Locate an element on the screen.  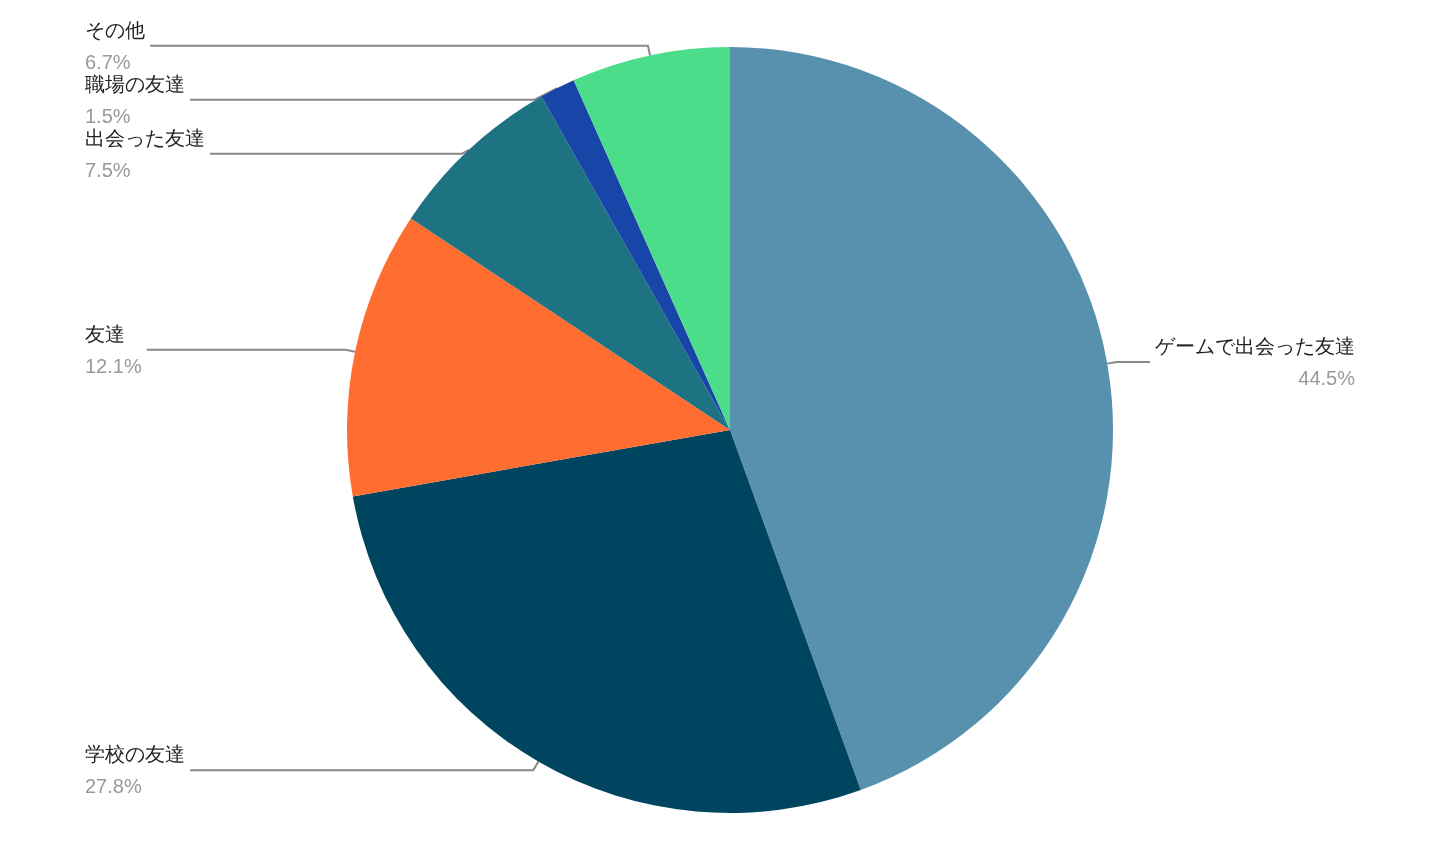
data-label: 7.5% is located at coordinates (108, 169).